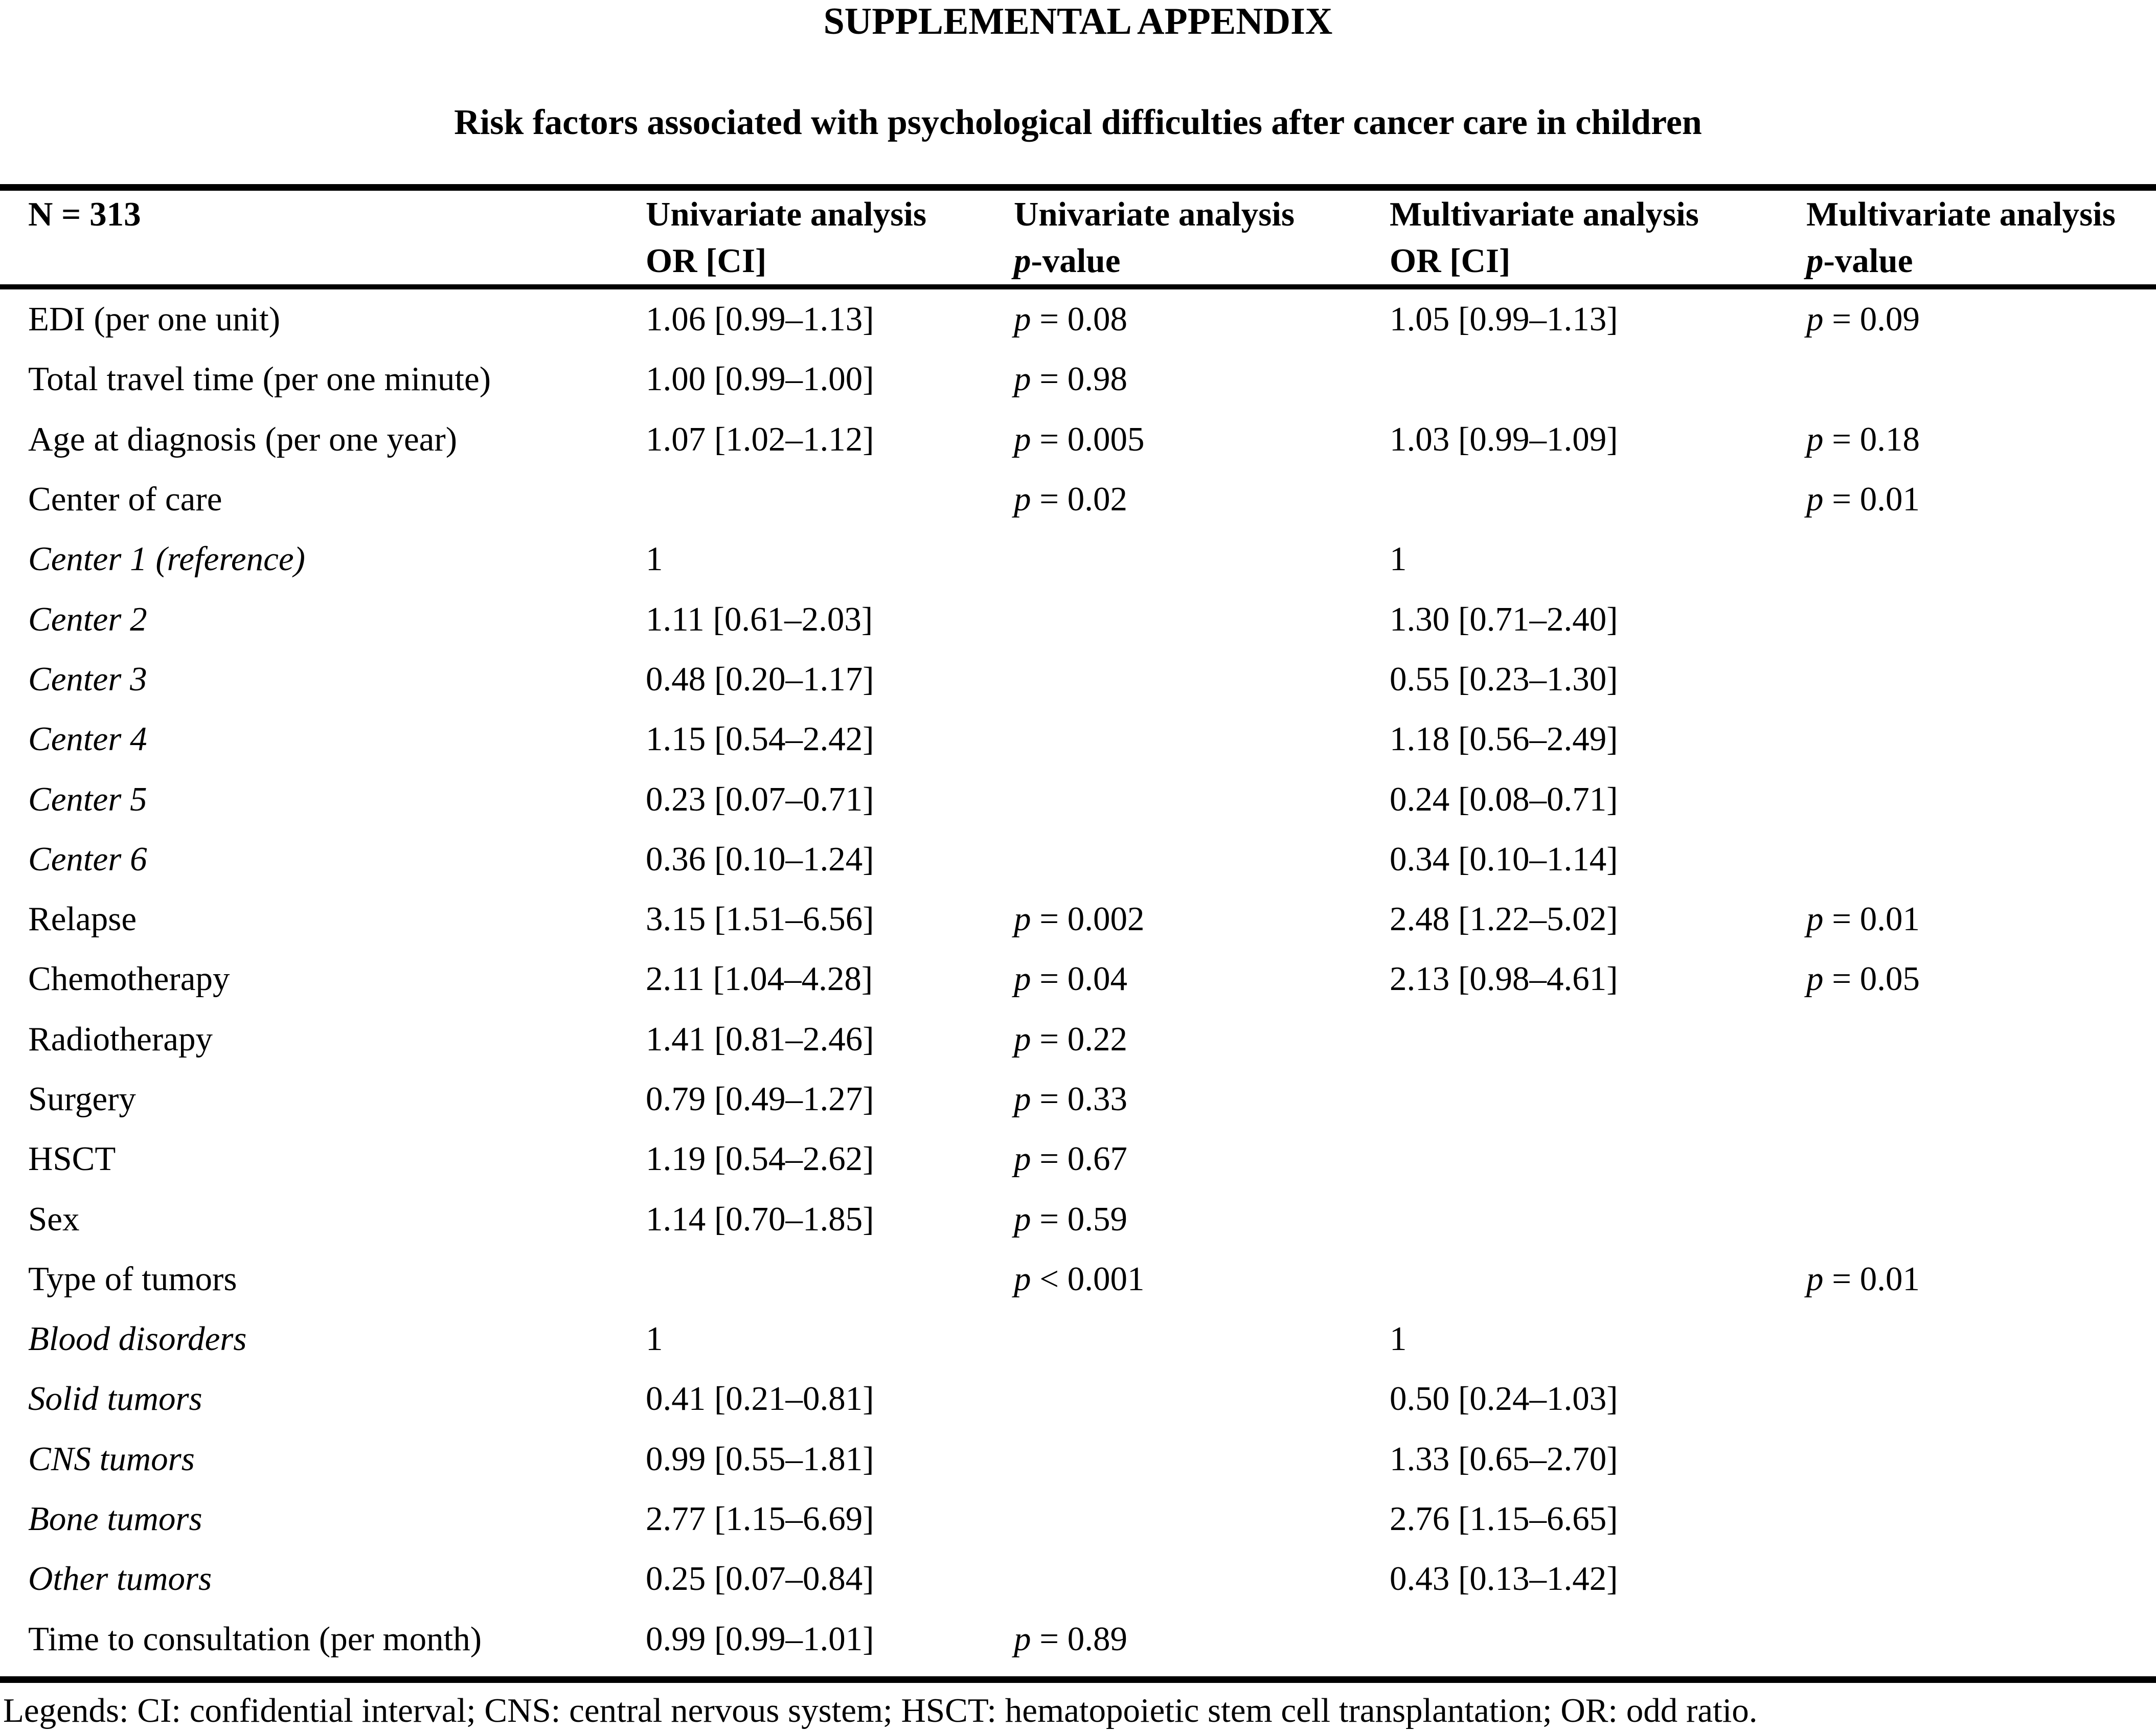  I want to click on row-label: Type of tumors, so click(132, 1279).